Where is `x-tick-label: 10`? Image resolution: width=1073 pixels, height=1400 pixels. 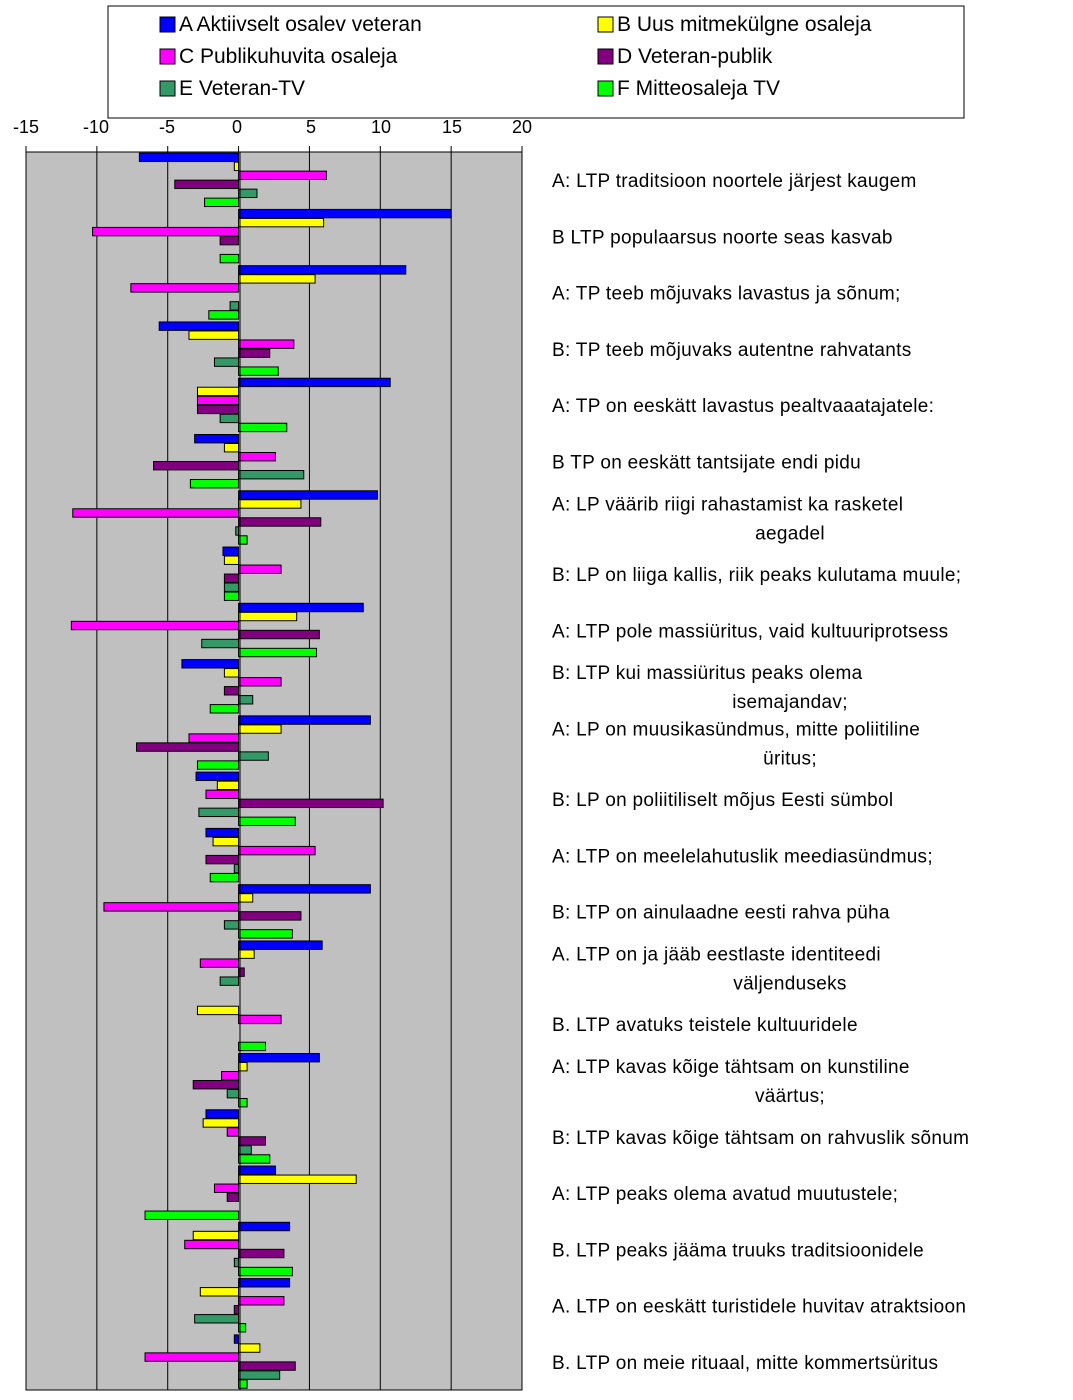
x-tick-label: 10 is located at coordinates (381, 127).